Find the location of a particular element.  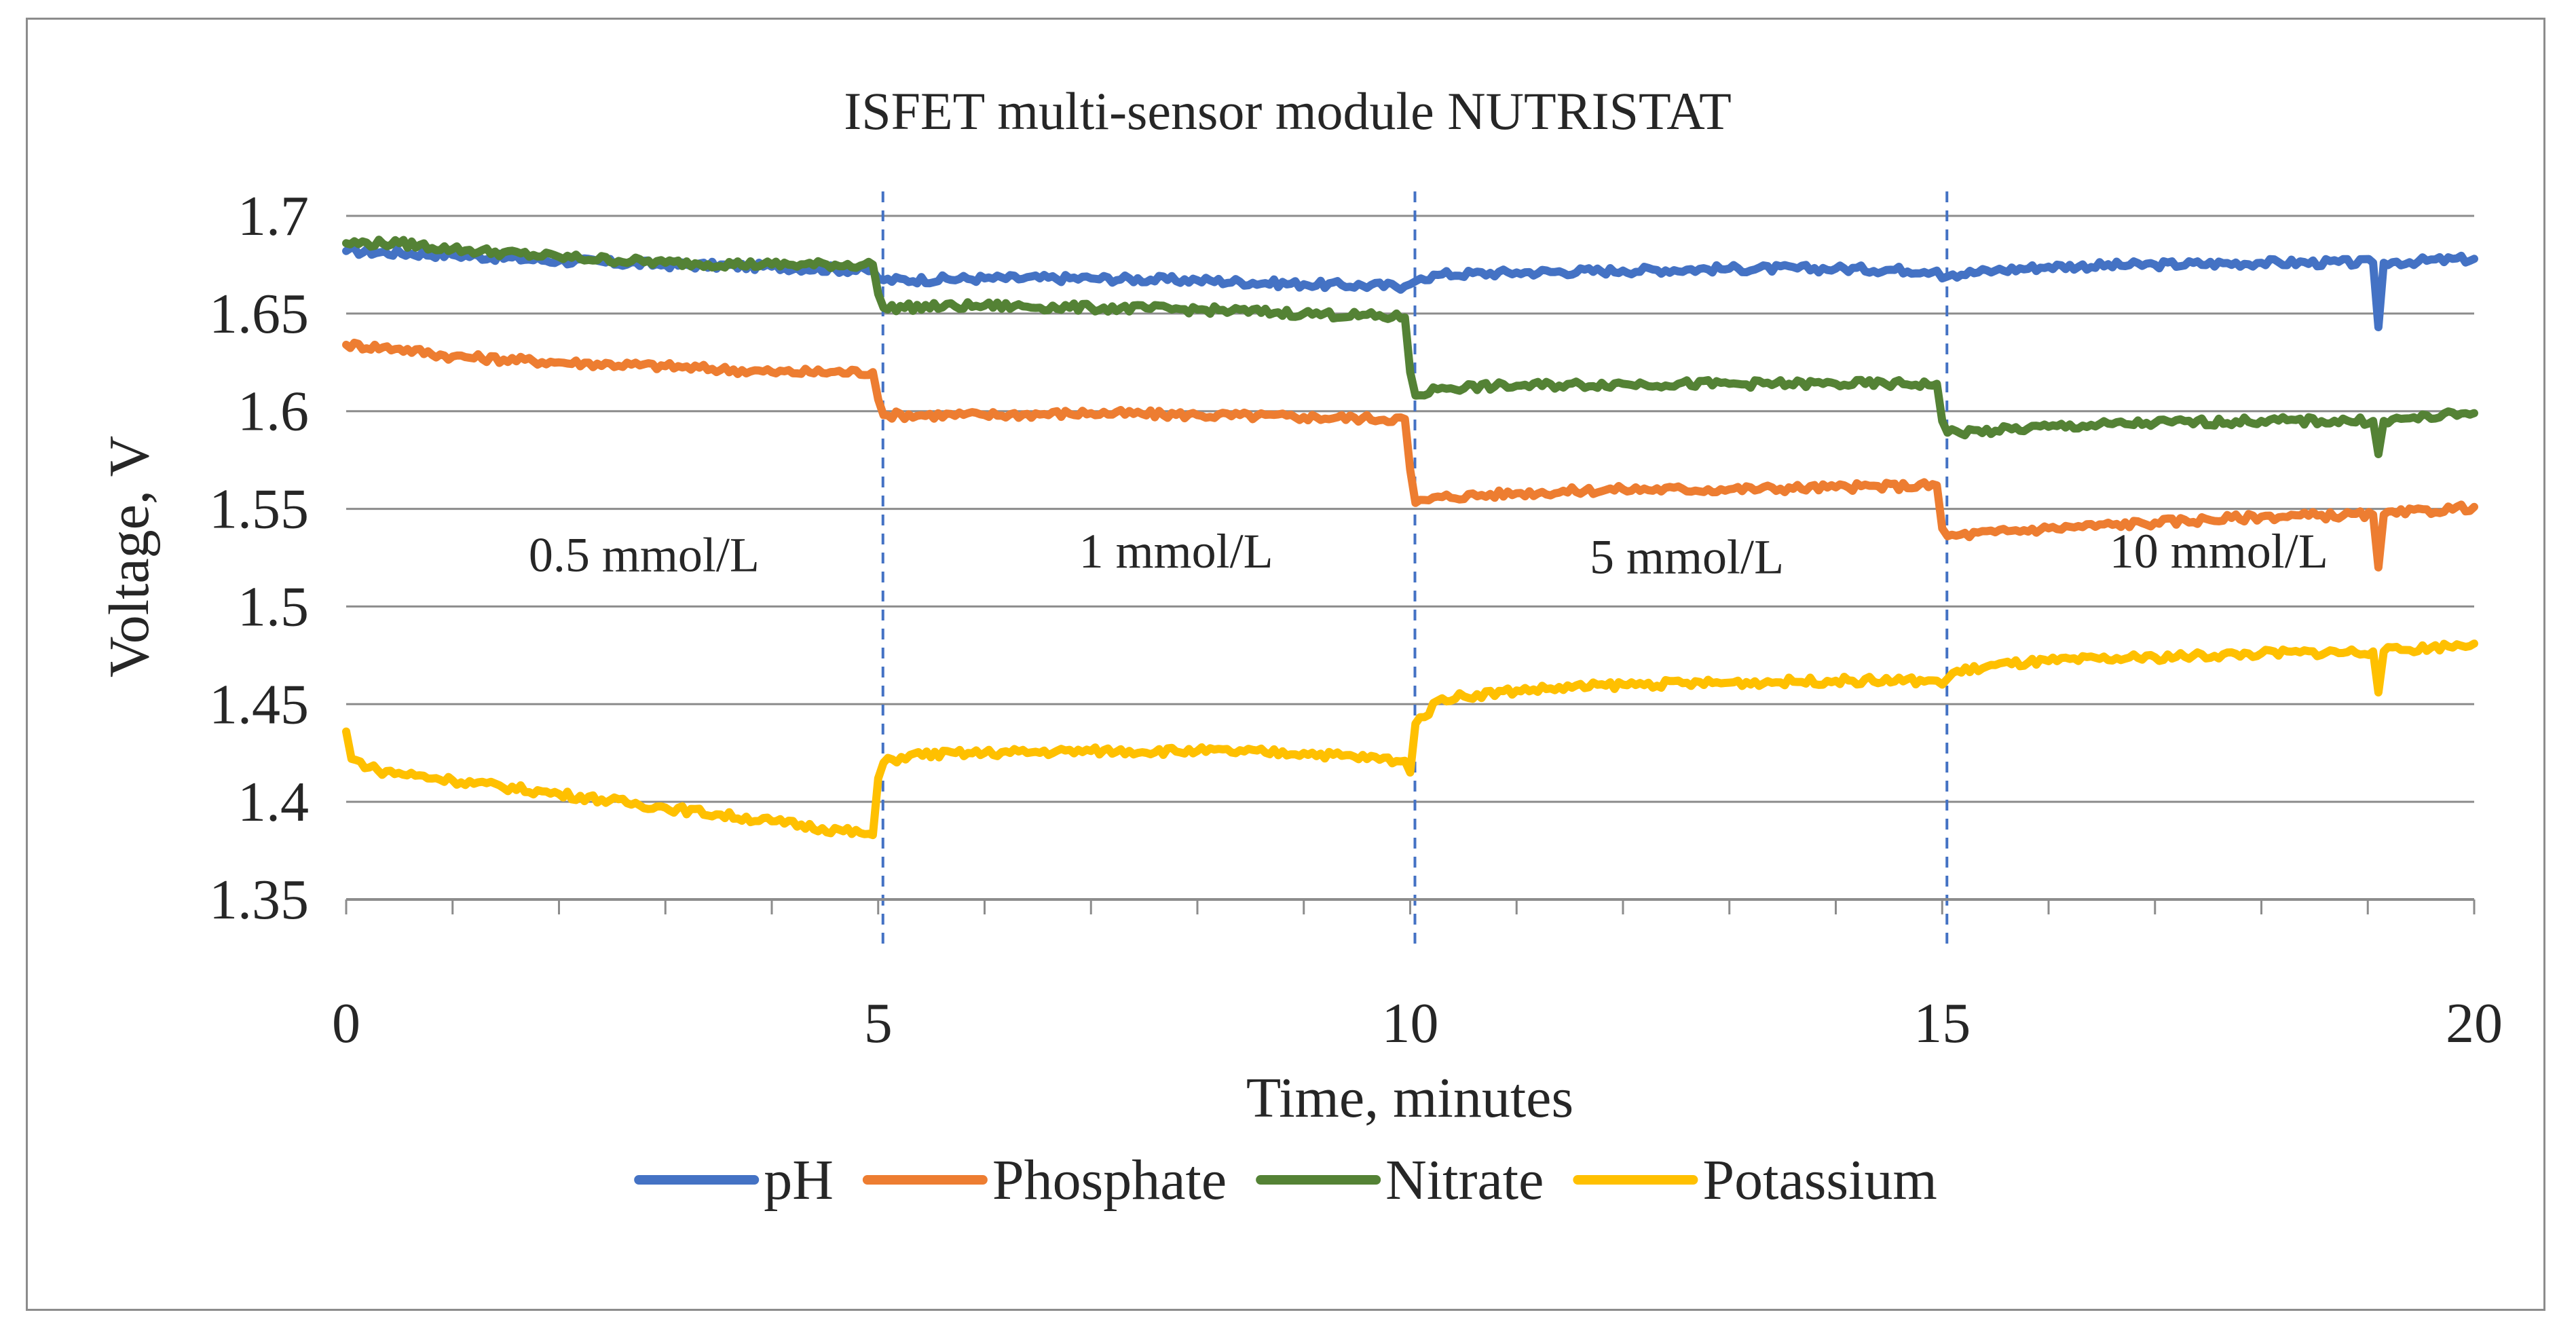

annot-layer: 0.5 mmol/L 1 mmol/L 5 mmol/L 10 mmol/L is located at coordinates (1429, 554).